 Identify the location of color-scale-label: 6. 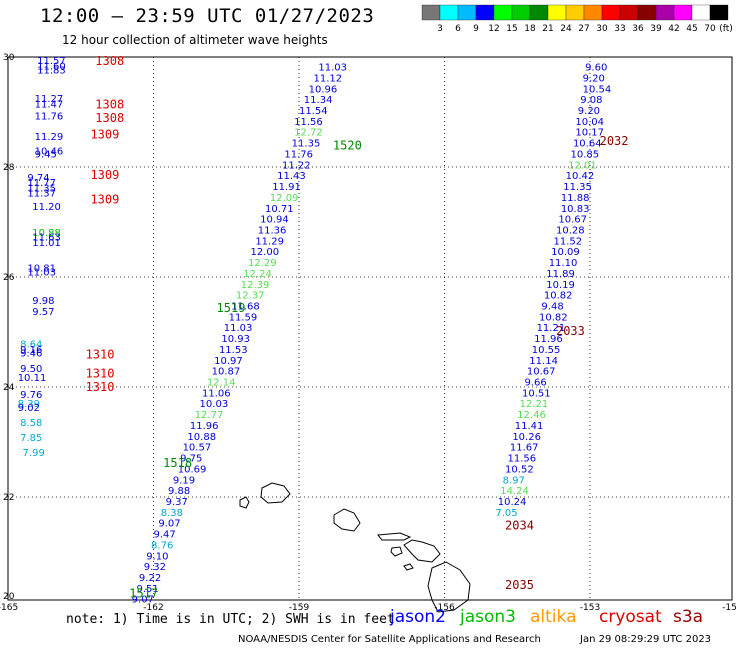
(458, 29).